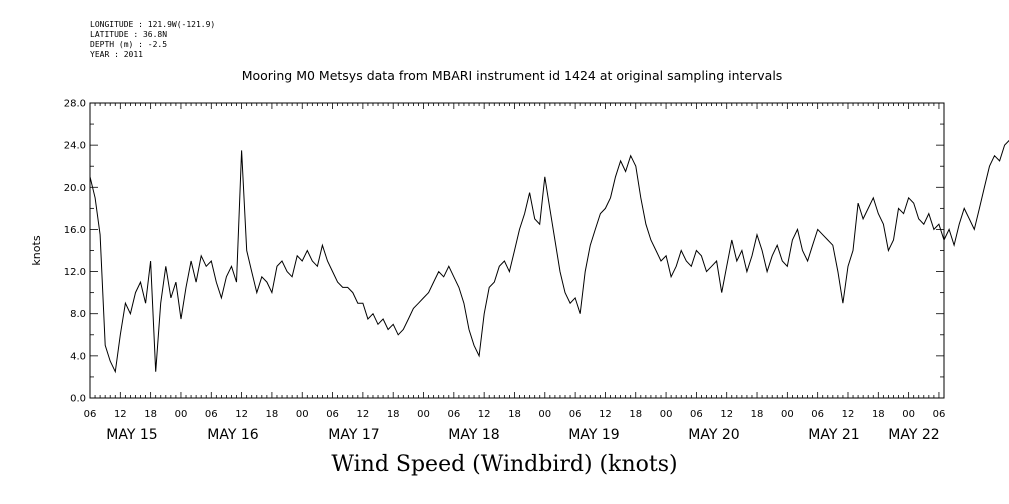  What do you see at coordinates (473, 435) in the screenshot?
I see `day-label: MAY 18` at bounding box center [473, 435].